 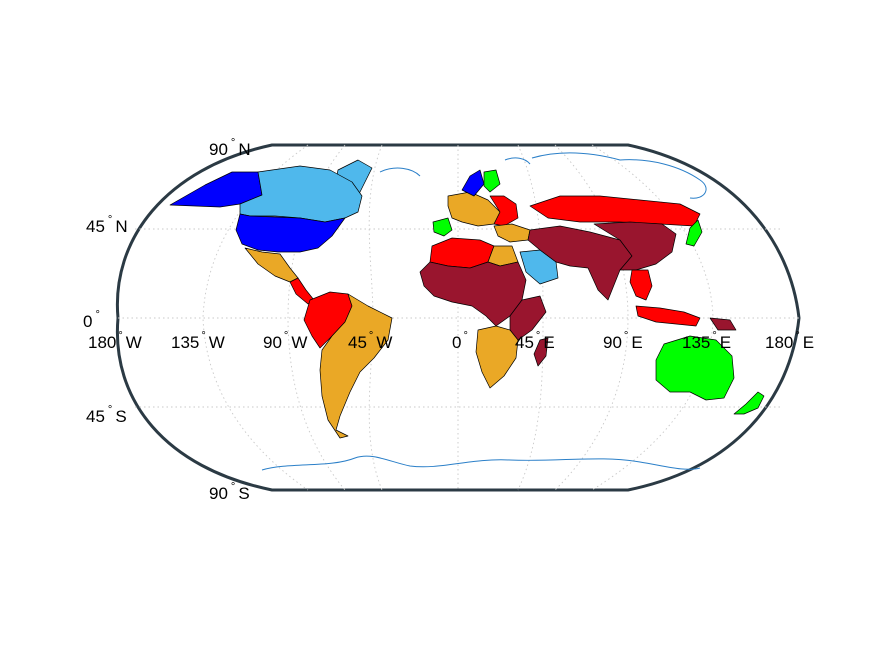 What do you see at coordinates (492, 181) in the screenshot?
I see `region-finland` at bounding box center [492, 181].